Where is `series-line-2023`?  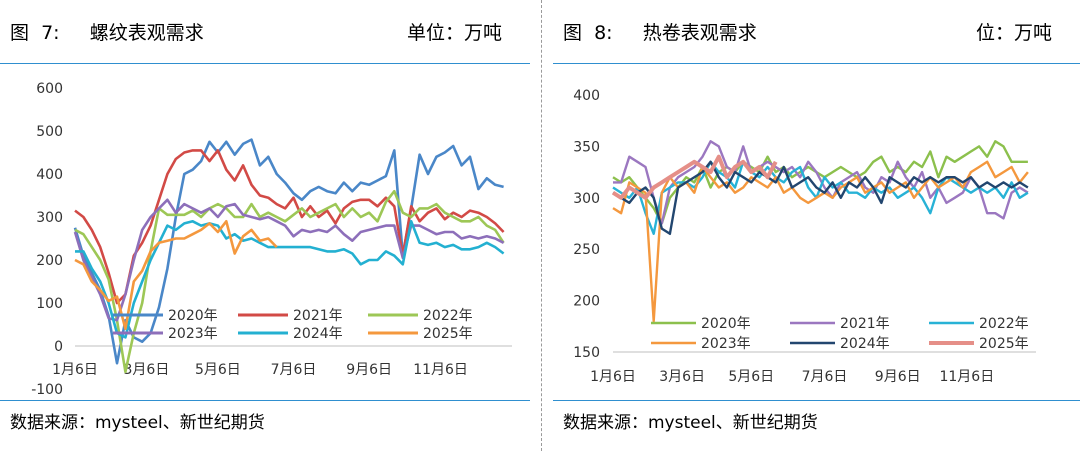 series-line-2023 is located at coordinates (289, 260).